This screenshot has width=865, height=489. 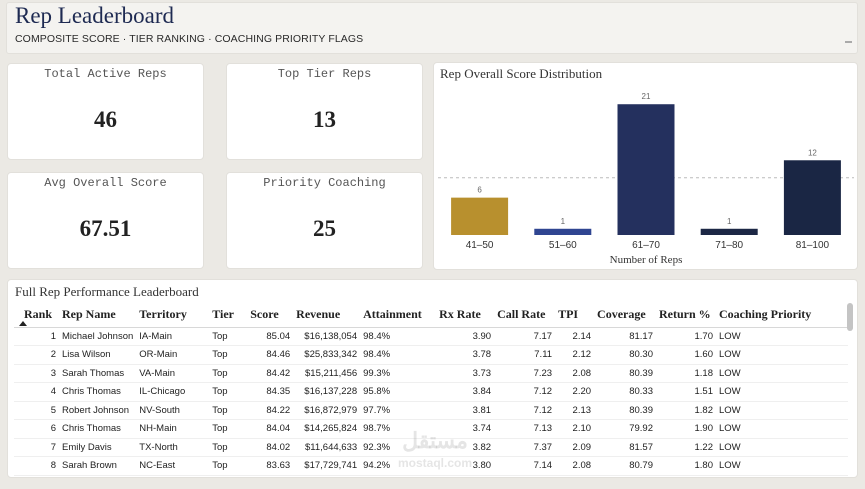 What do you see at coordinates (812, 197) in the screenshot?
I see `bar-81–100` at bounding box center [812, 197].